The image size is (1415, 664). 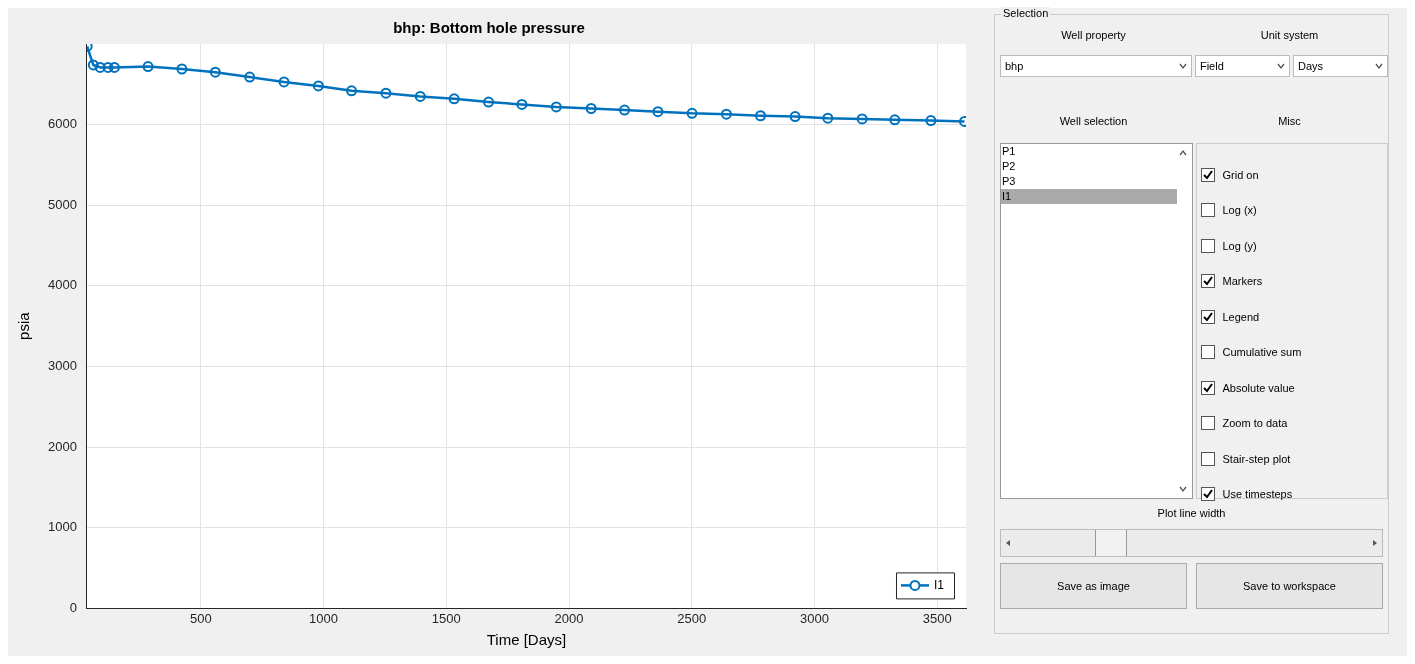 I want to click on x-tick-label: 2000, so click(x=569, y=618).